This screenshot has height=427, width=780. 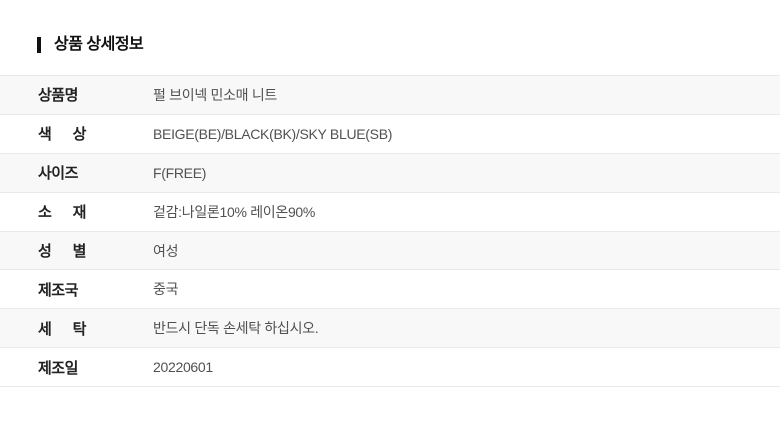 What do you see at coordinates (390, 368) in the screenshot?
I see `table-row: 제조일 20220601` at bounding box center [390, 368].